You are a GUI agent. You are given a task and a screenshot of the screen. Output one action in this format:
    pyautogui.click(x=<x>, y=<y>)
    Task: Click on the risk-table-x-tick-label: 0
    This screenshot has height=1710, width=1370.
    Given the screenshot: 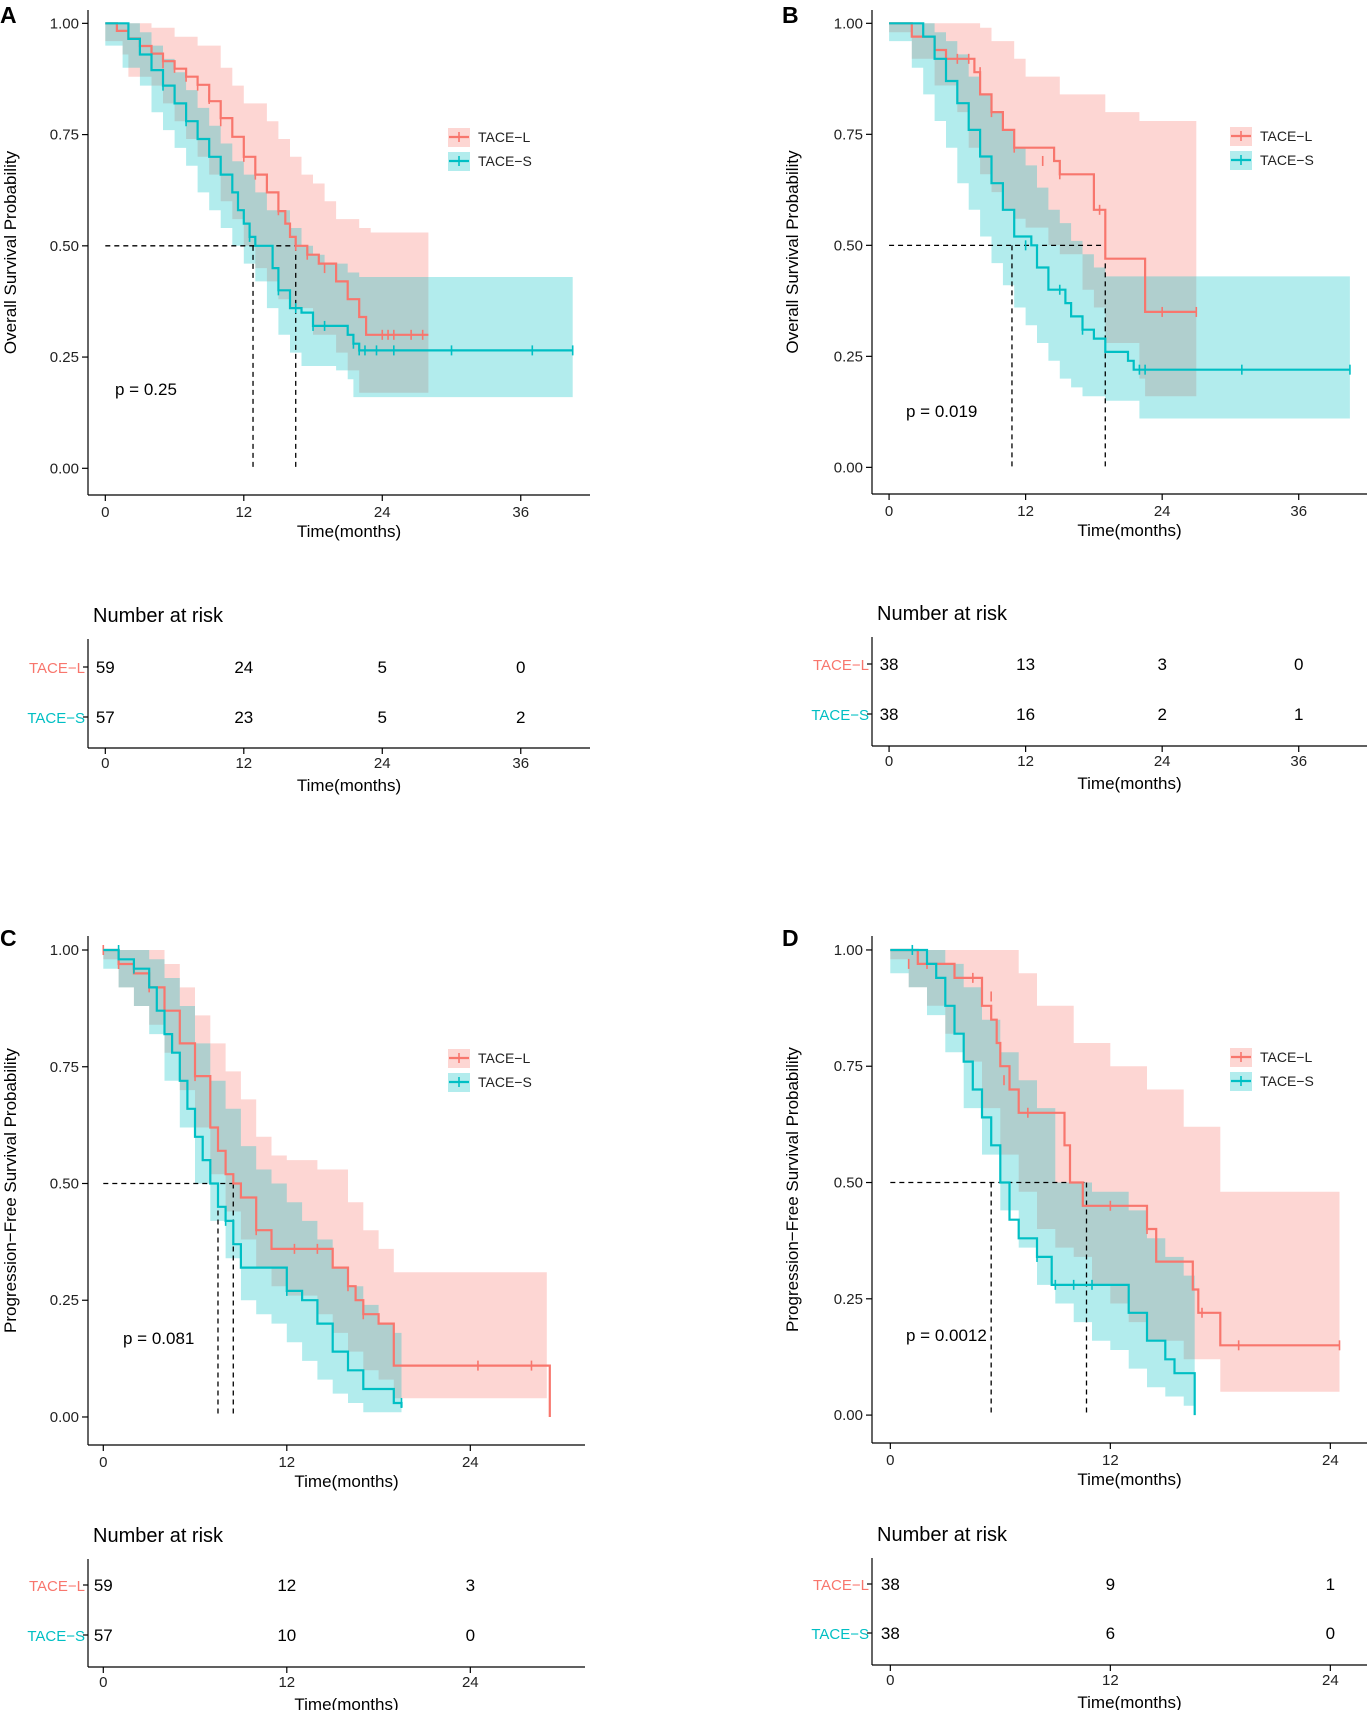 What is the action you would take?
    pyautogui.click(x=103, y=1682)
    